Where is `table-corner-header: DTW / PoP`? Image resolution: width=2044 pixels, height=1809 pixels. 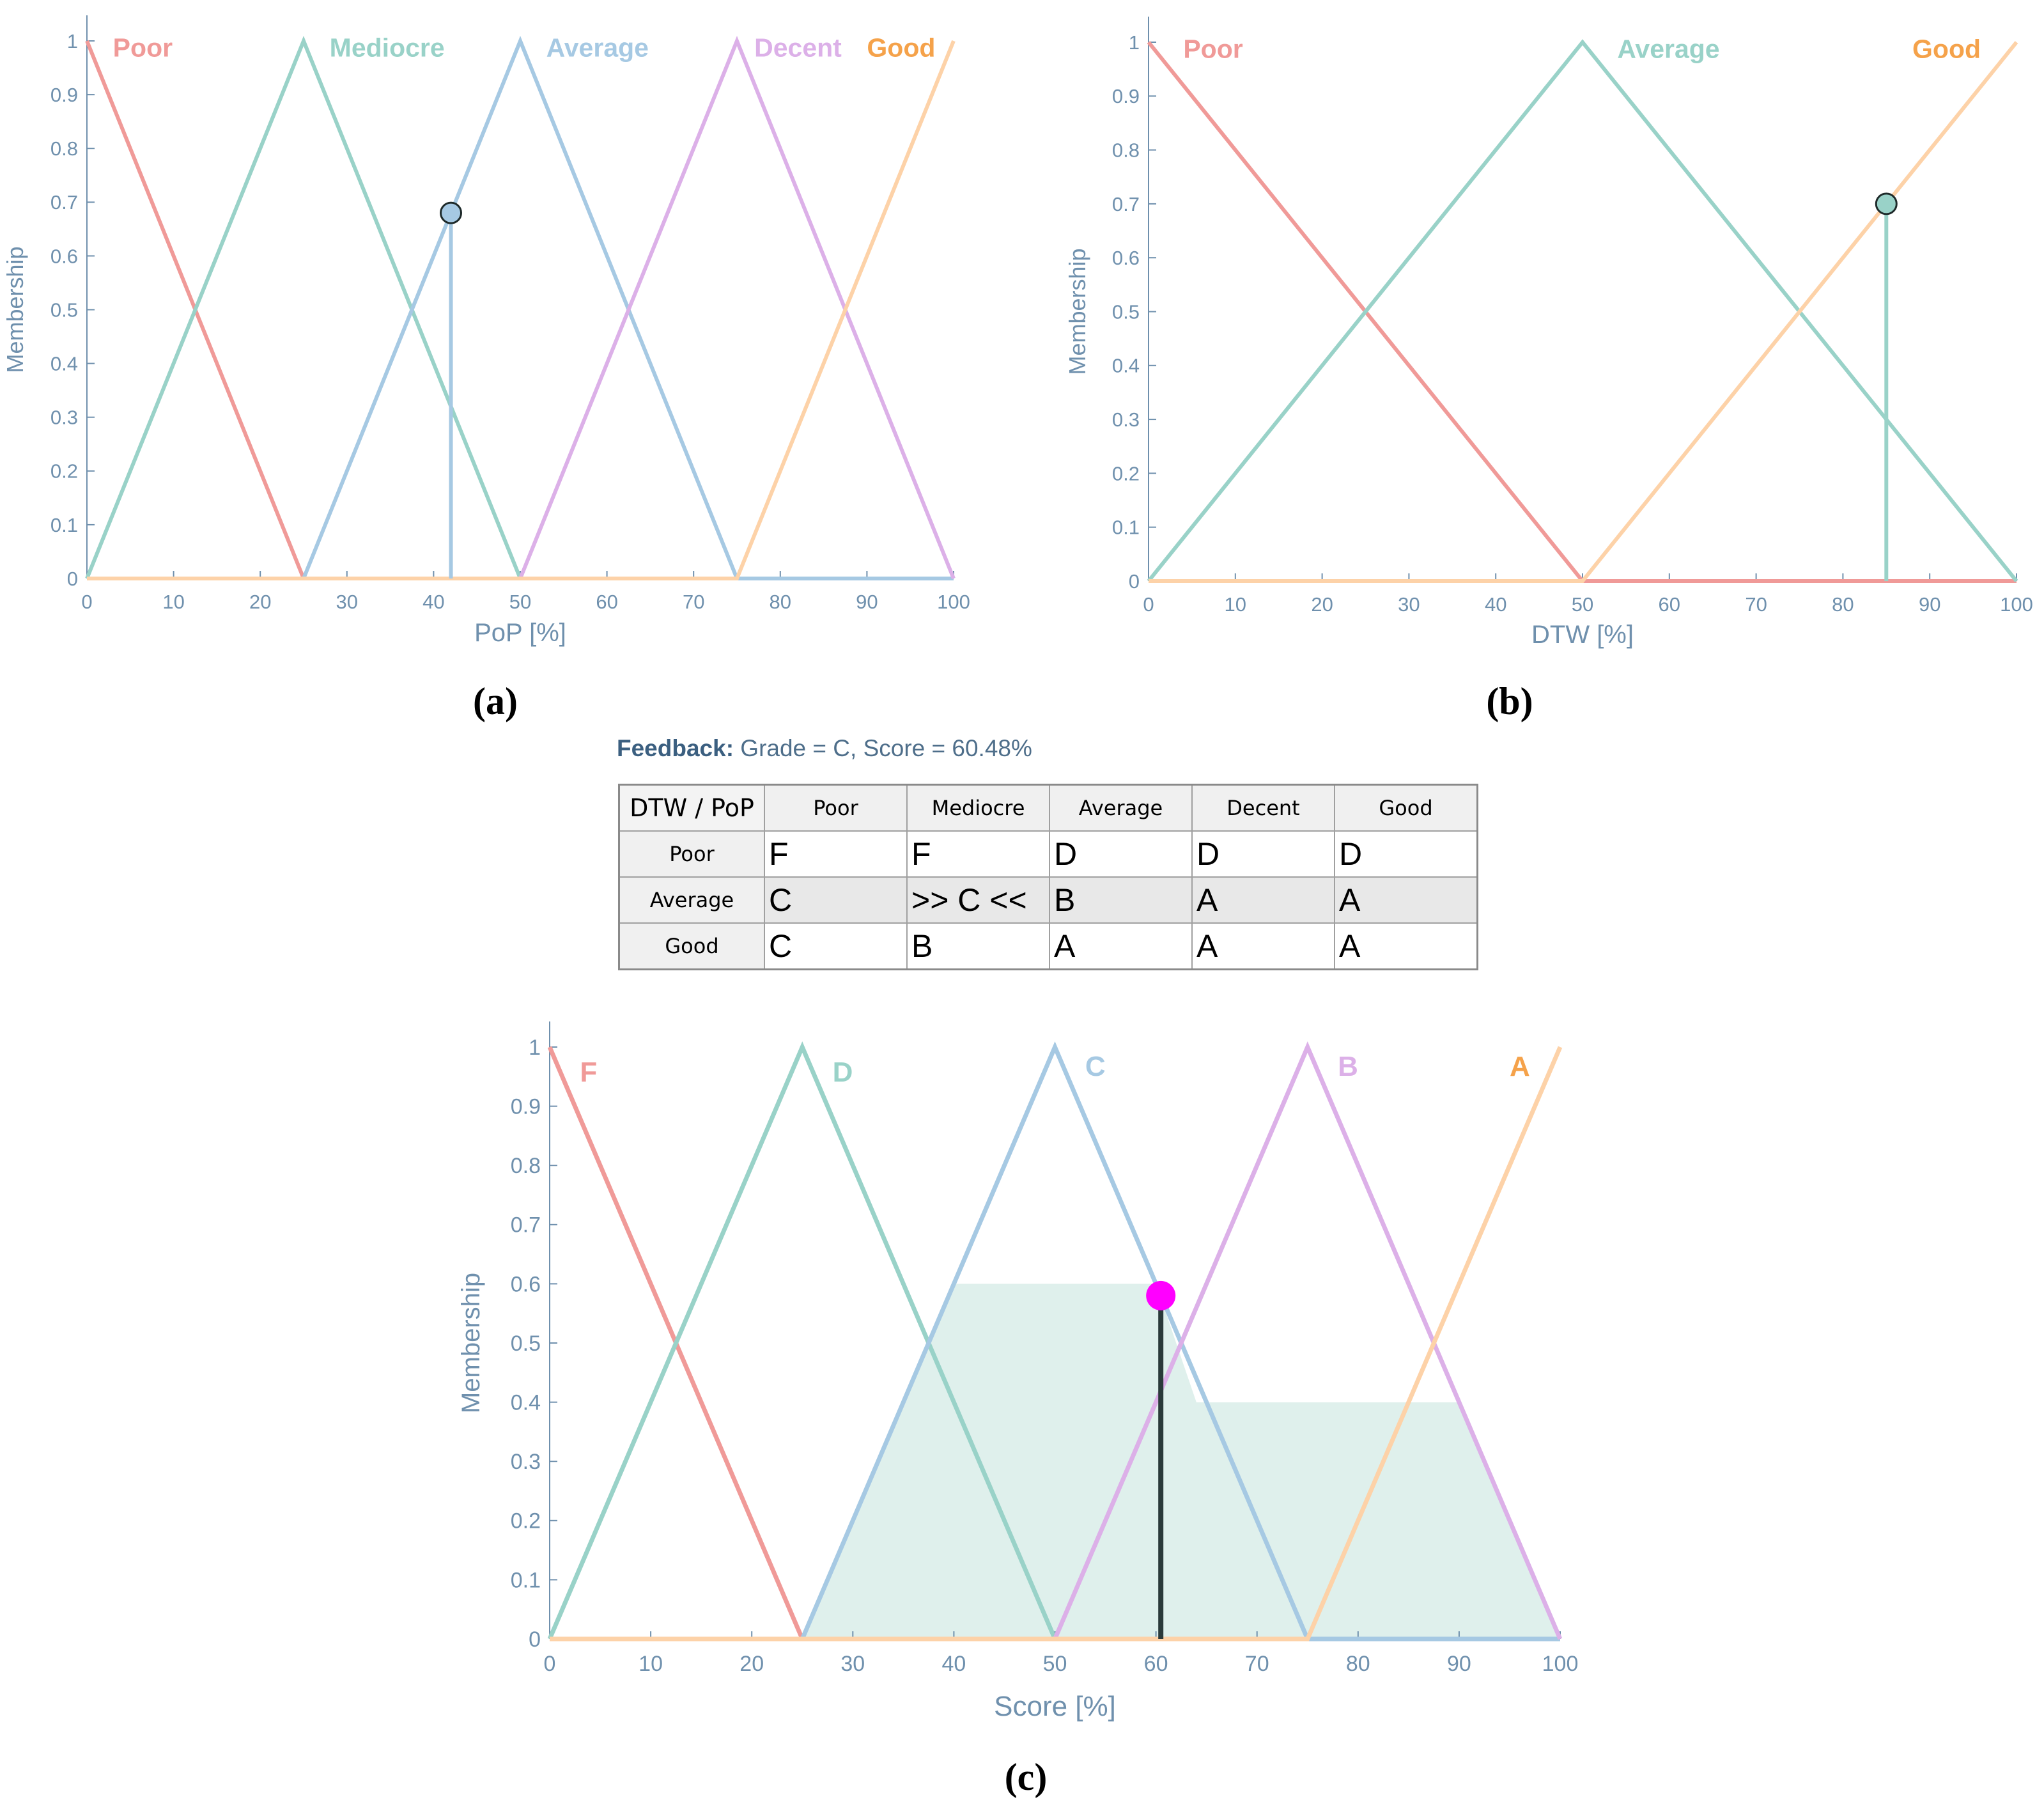
table-corner-header: DTW / PoP is located at coordinates (691, 808).